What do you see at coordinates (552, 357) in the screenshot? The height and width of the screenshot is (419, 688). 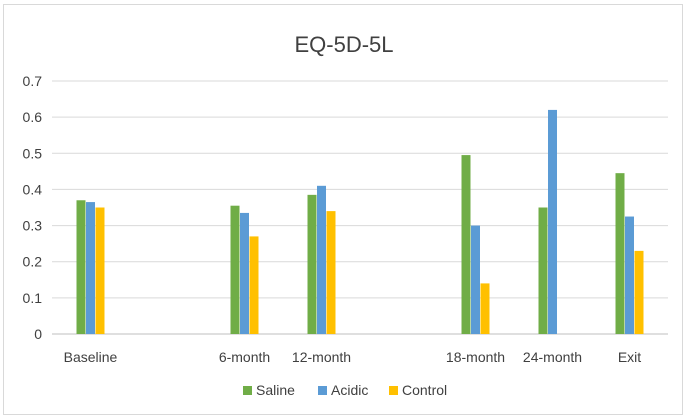 I see `x-tick-label: 24-month` at bounding box center [552, 357].